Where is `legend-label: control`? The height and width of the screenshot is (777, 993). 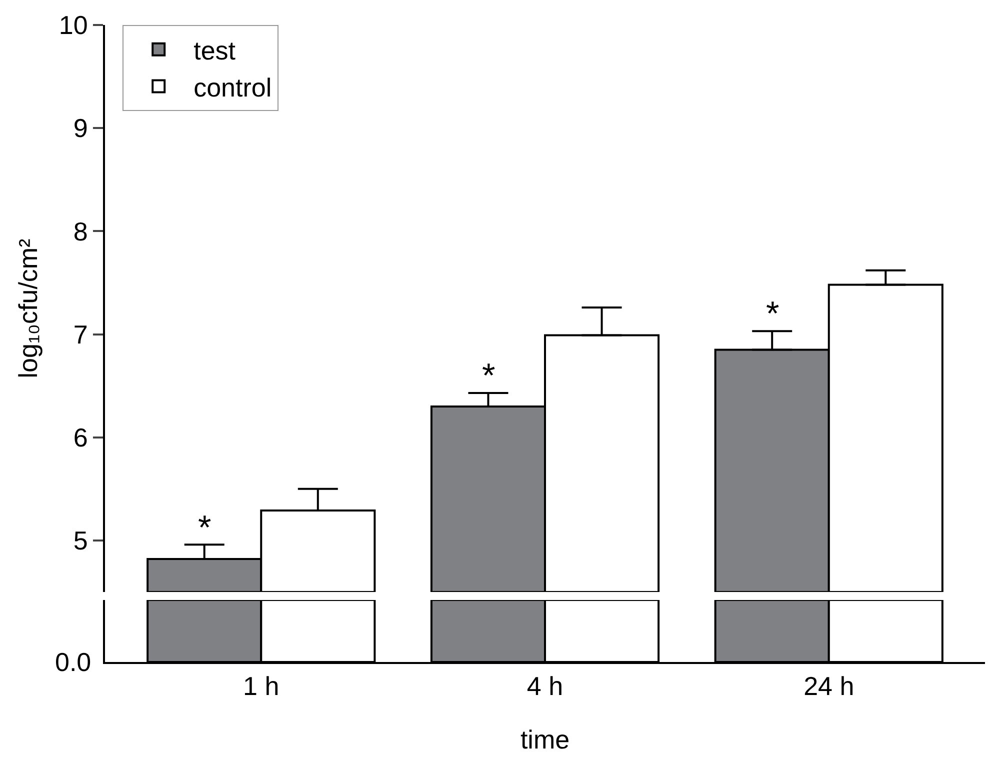
legend-label: control is located at coordinates (233, 87).